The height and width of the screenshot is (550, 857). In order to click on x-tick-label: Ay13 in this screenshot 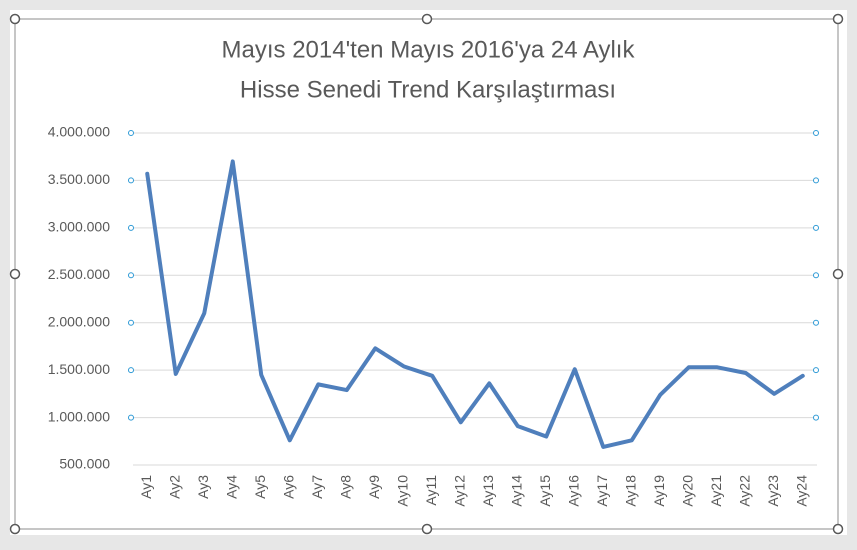, I will do `click(488, 491)`.